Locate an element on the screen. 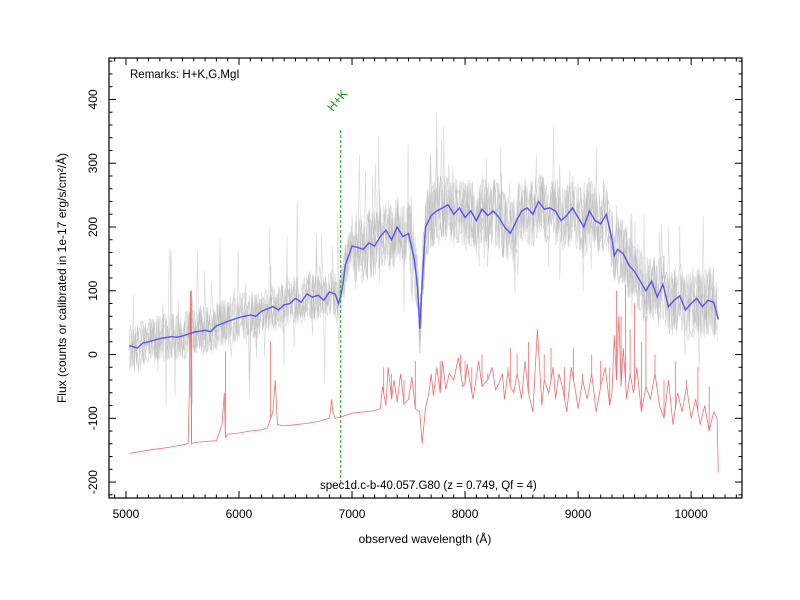 This screenshot has height=600, width=800. y-tick-label: -100 is located at coordinates (93, 418).